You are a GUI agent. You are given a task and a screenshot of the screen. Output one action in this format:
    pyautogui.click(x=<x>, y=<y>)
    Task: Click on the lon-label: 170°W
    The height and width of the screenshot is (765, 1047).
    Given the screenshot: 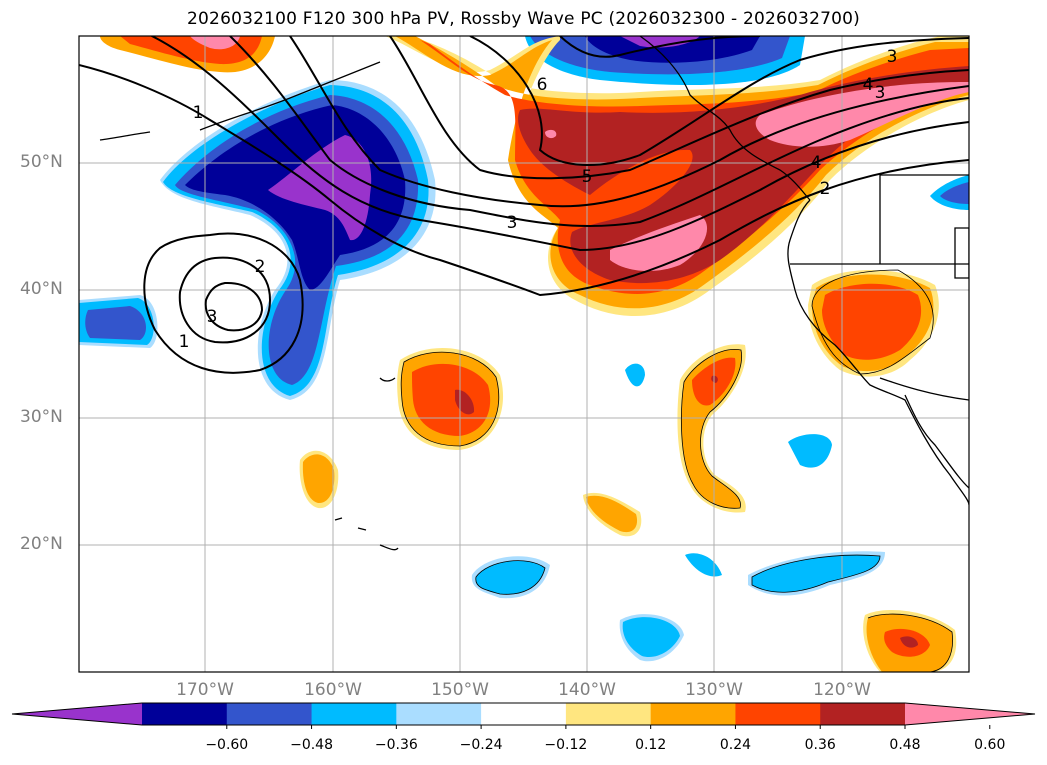 What is the action you would take?
    pyautogui.click(x=205, y=690)
    